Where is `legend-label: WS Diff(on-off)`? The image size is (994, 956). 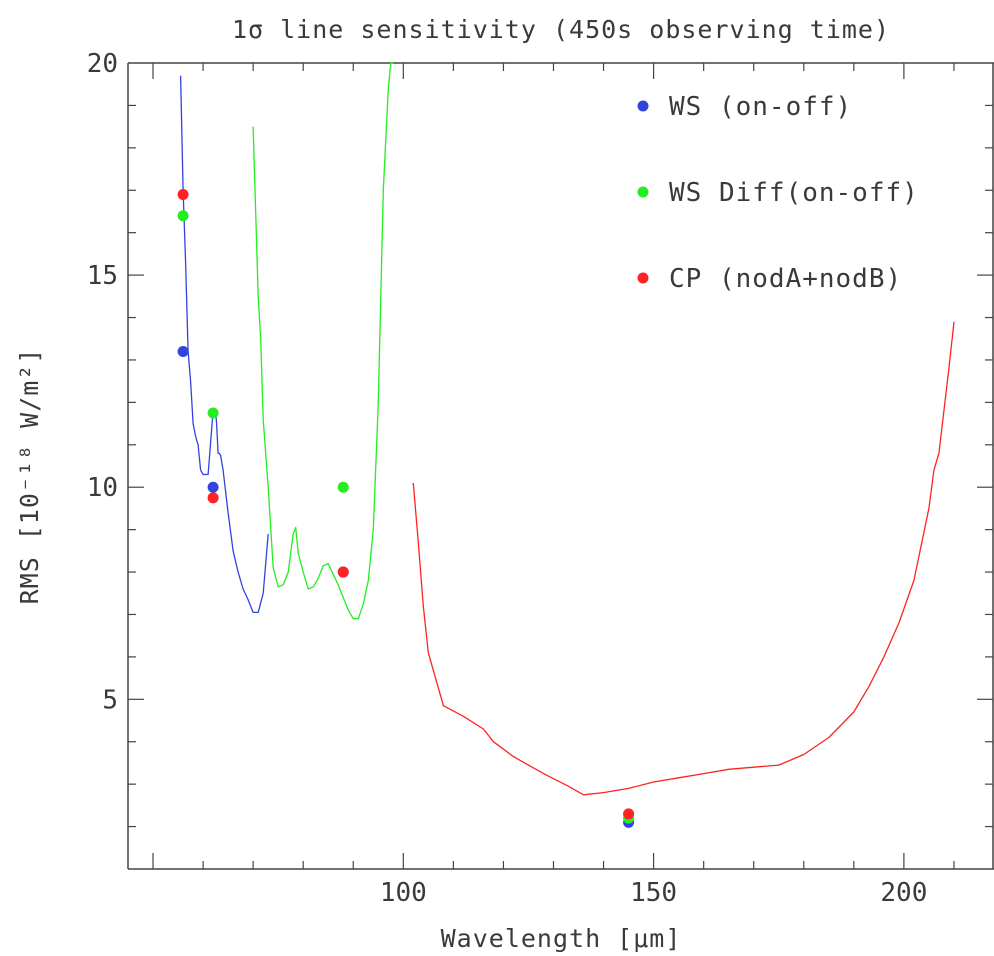
legend-label: WS Diff(on-off) is located at coordinates (794, 193).